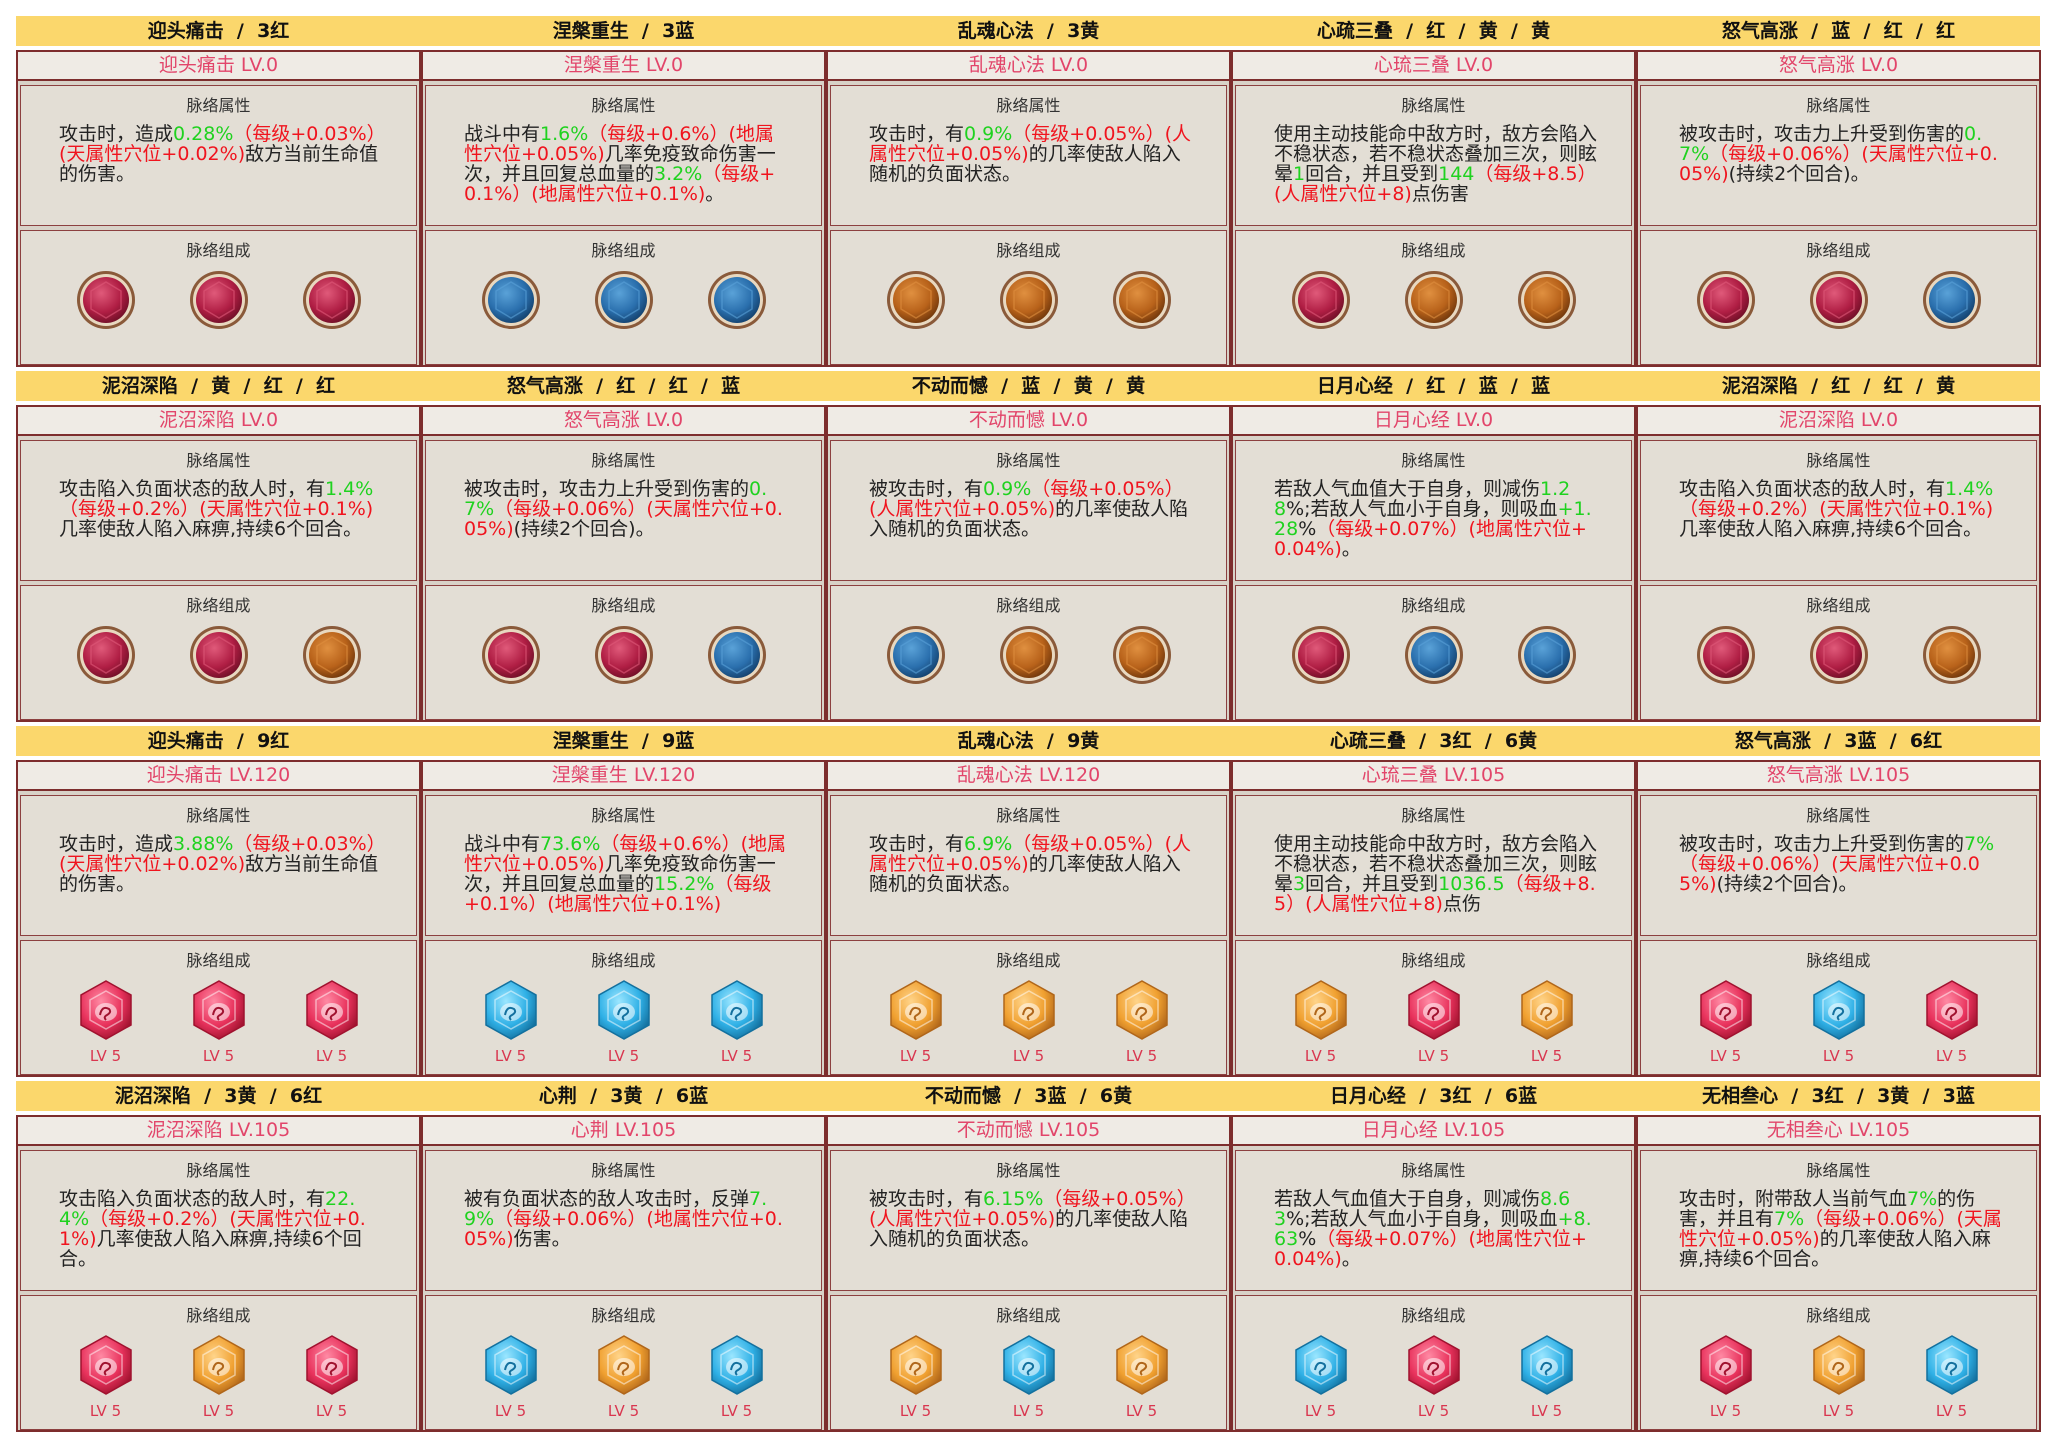  I want to click on description-segment: 3.88%, so click(203, 844).